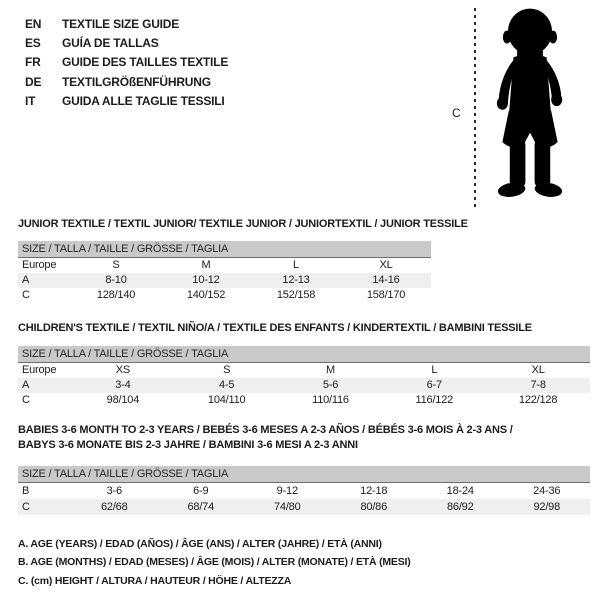 The height and width of the screenshot is (600, 600). Describe the element at coordinates (434, 400) in the screenshot. I see `height-value: 116/122` at that location.